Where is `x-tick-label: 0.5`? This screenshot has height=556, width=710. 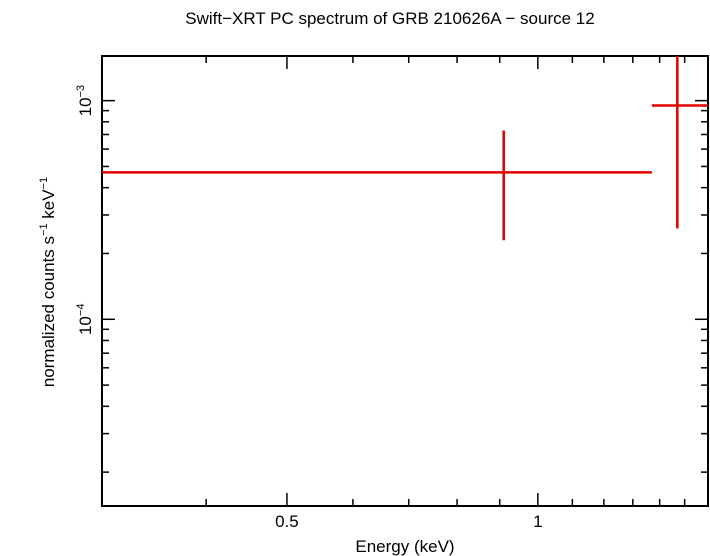
x-tick-label: 0.5 is located at coordinates (287, 521).